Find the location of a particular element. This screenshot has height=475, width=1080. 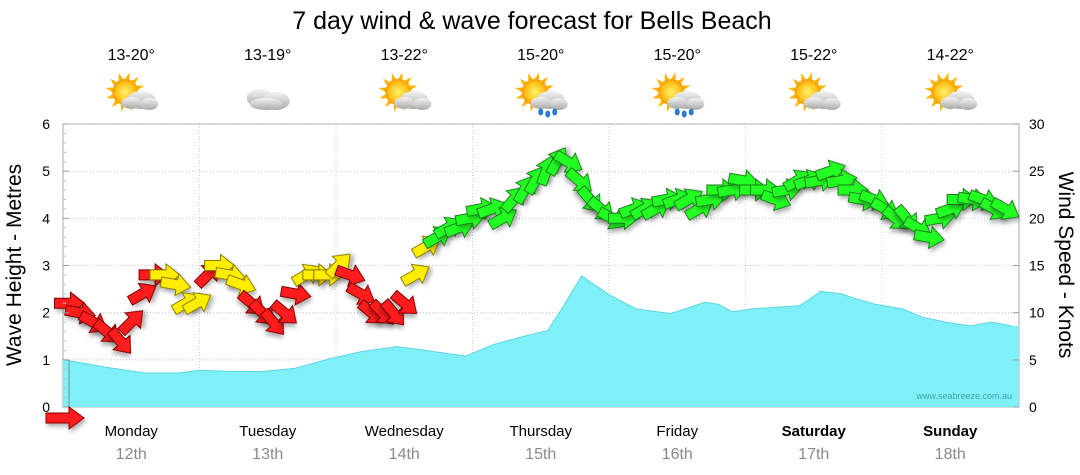

watermark: www.seabreeze.com.au is located at coordinates (963, 396).